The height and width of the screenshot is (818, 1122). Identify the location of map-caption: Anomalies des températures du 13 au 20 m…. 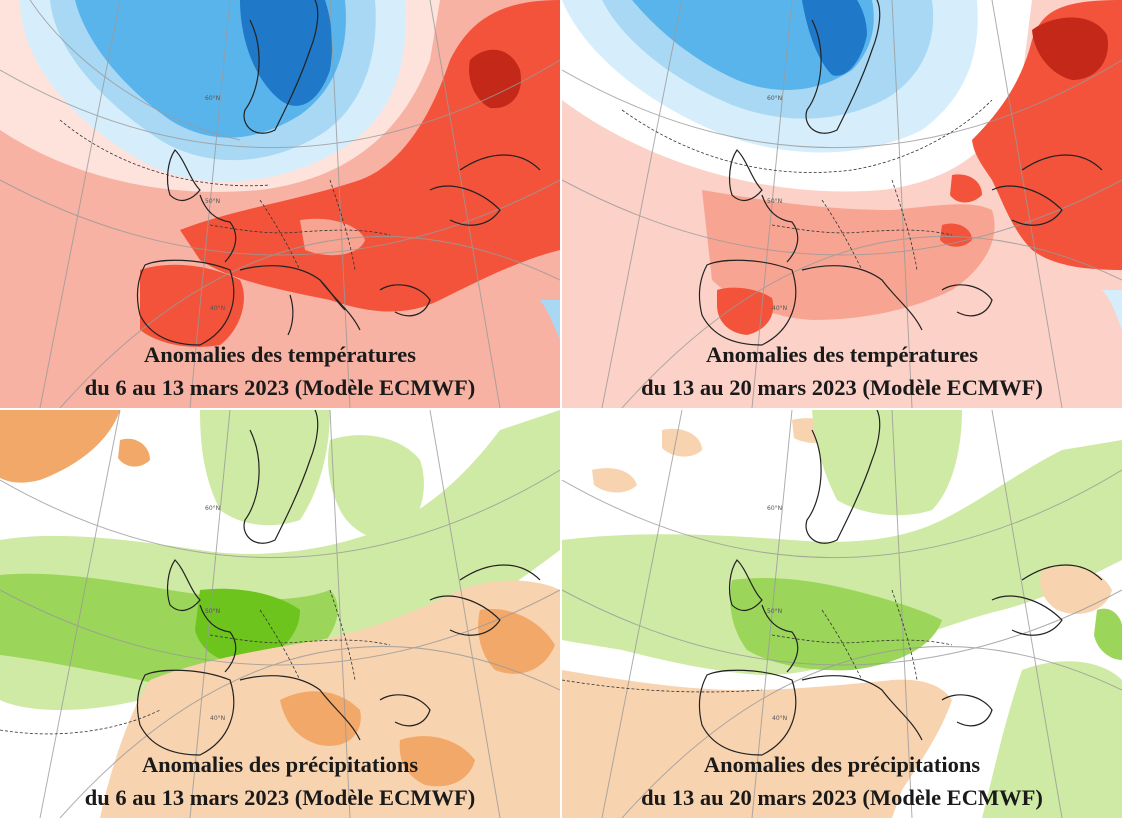
(842, 371).